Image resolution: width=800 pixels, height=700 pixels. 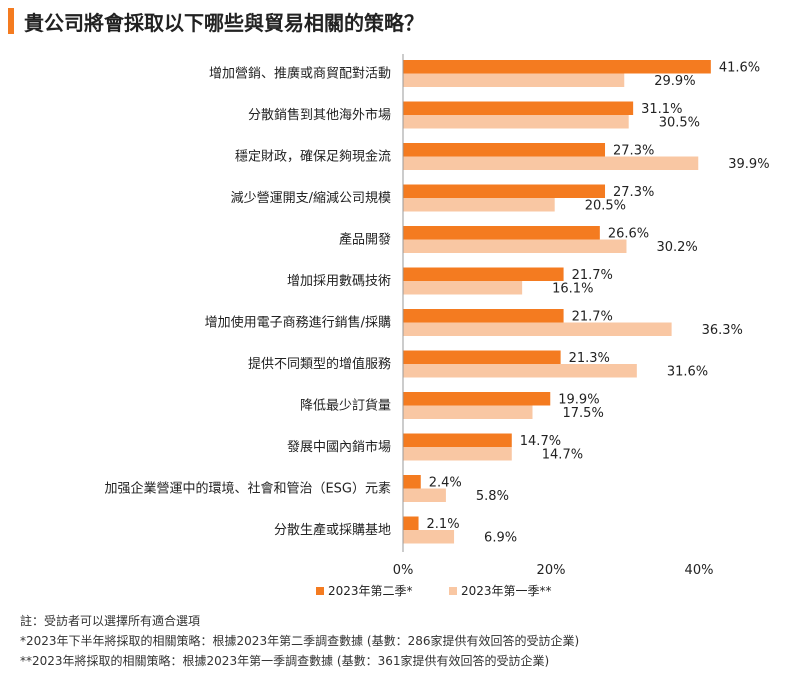 What do you see at coordinates (298, 323) in the screenshot?
I see `category-label: 增加使用電子商務進行銷售/採購` at bounding box center [298, 323].